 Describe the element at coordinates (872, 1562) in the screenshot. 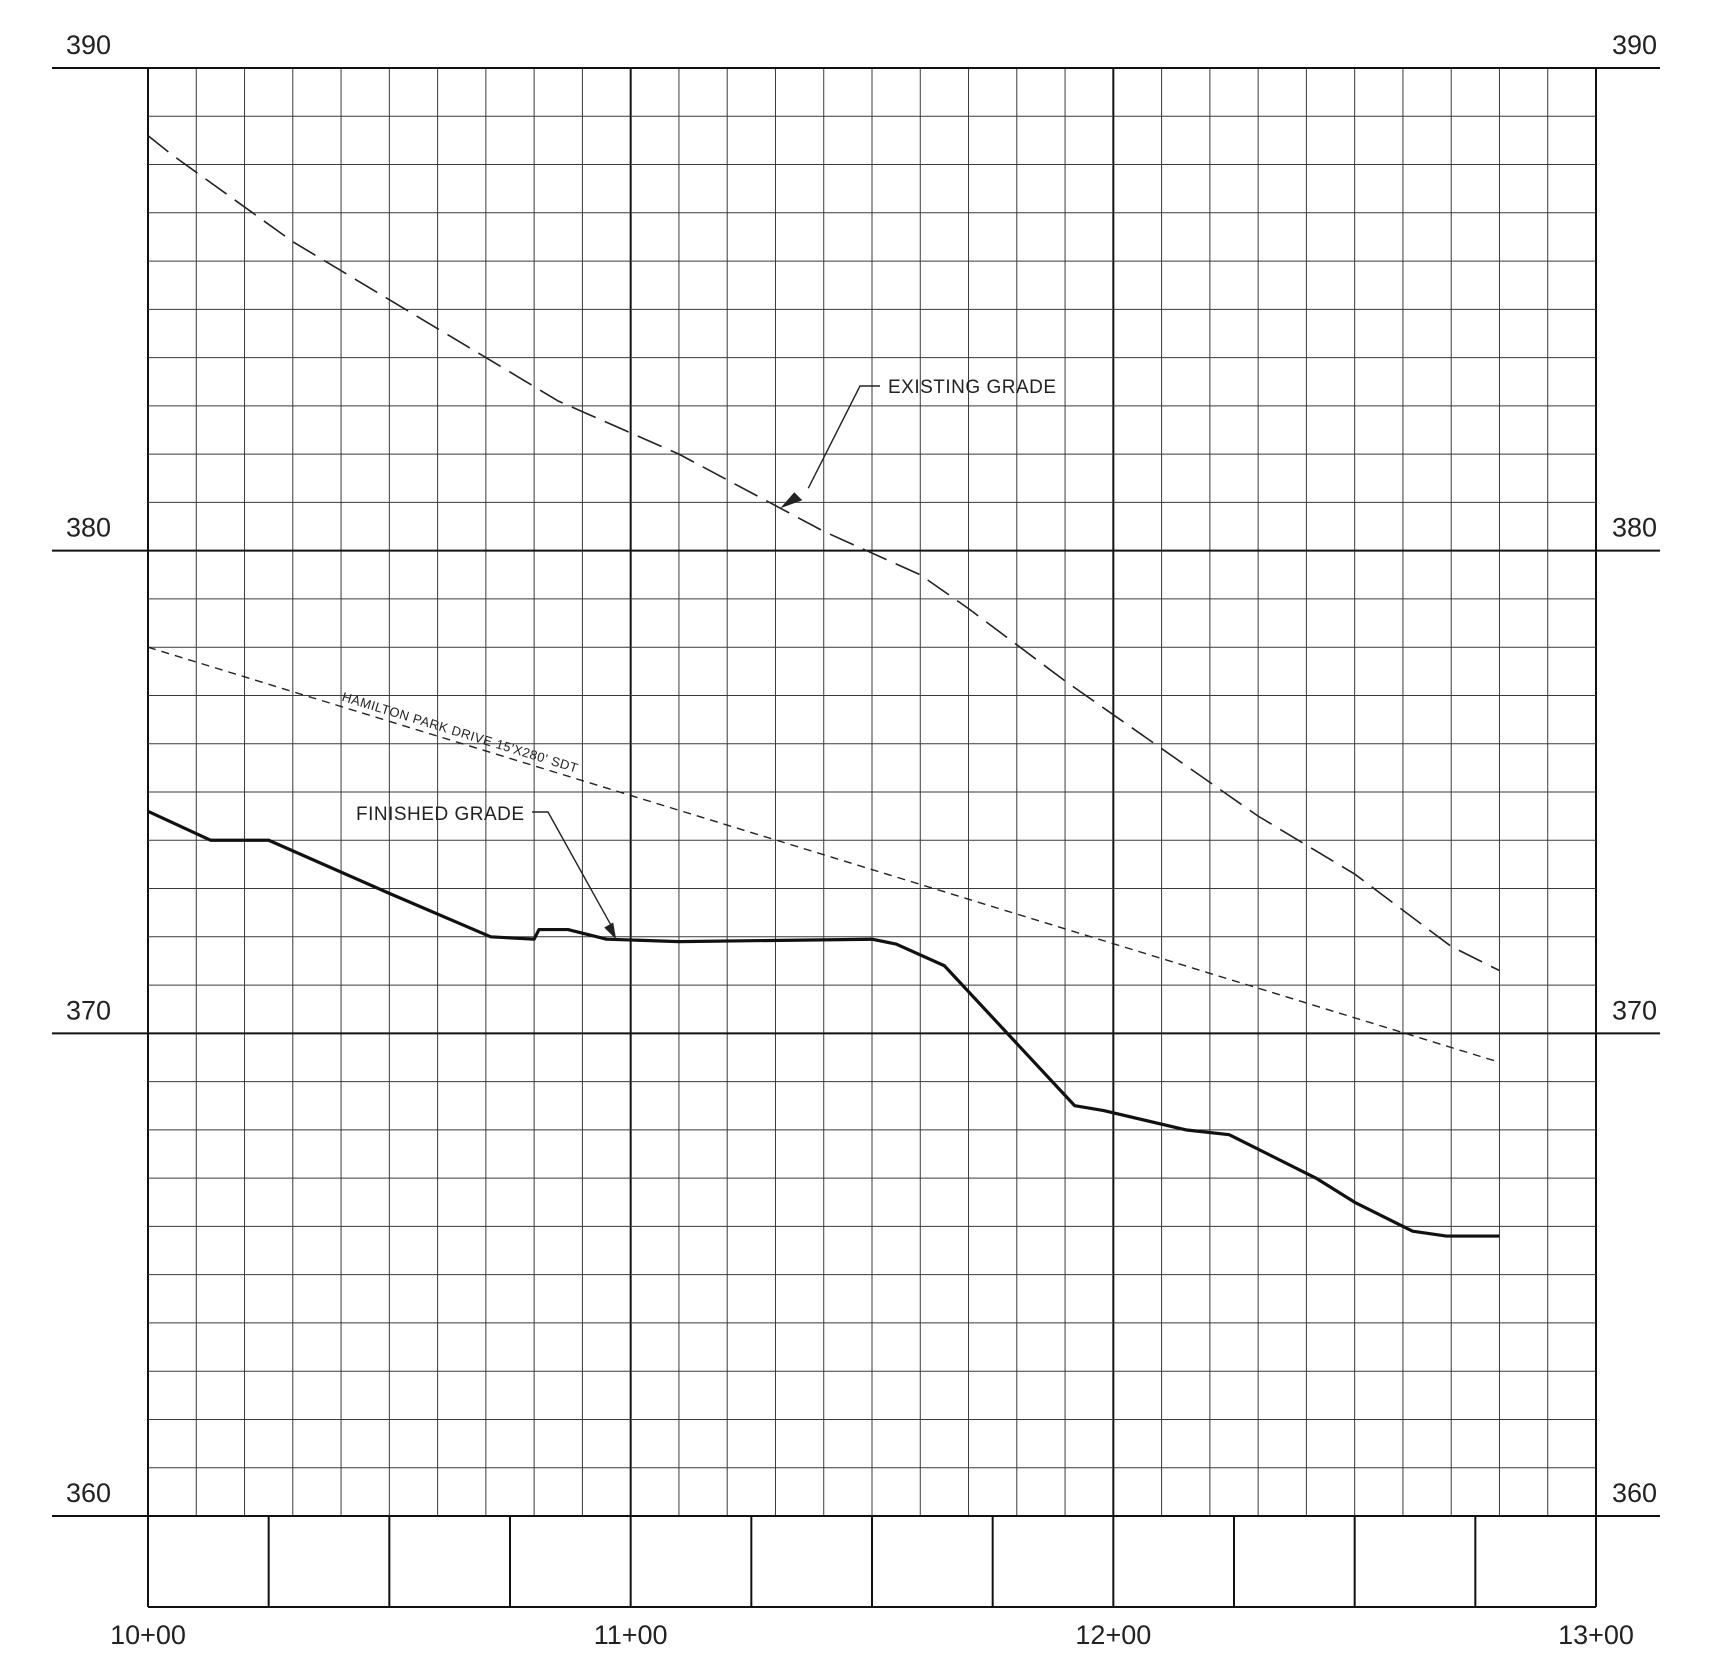

I see `station-box-row` at that location.